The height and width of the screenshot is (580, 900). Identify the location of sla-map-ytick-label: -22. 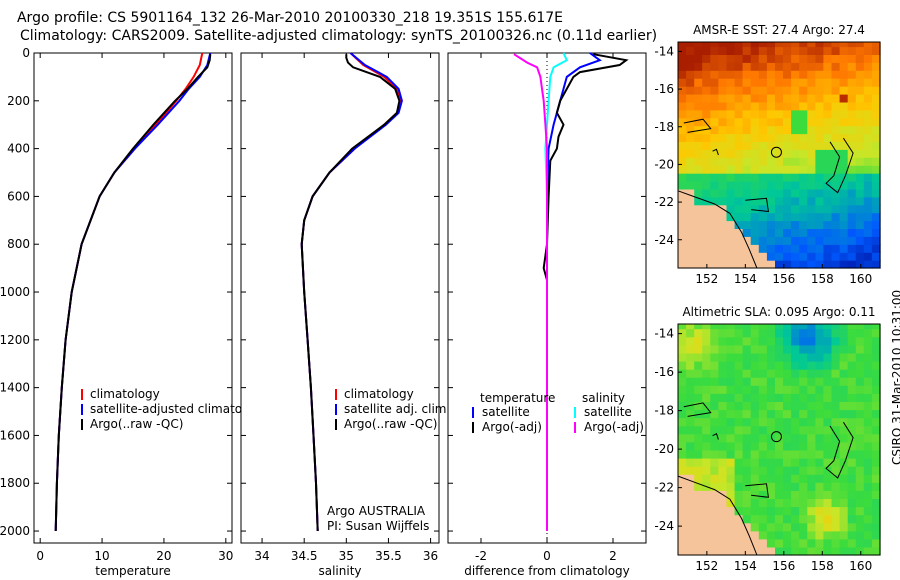
(664, 488).